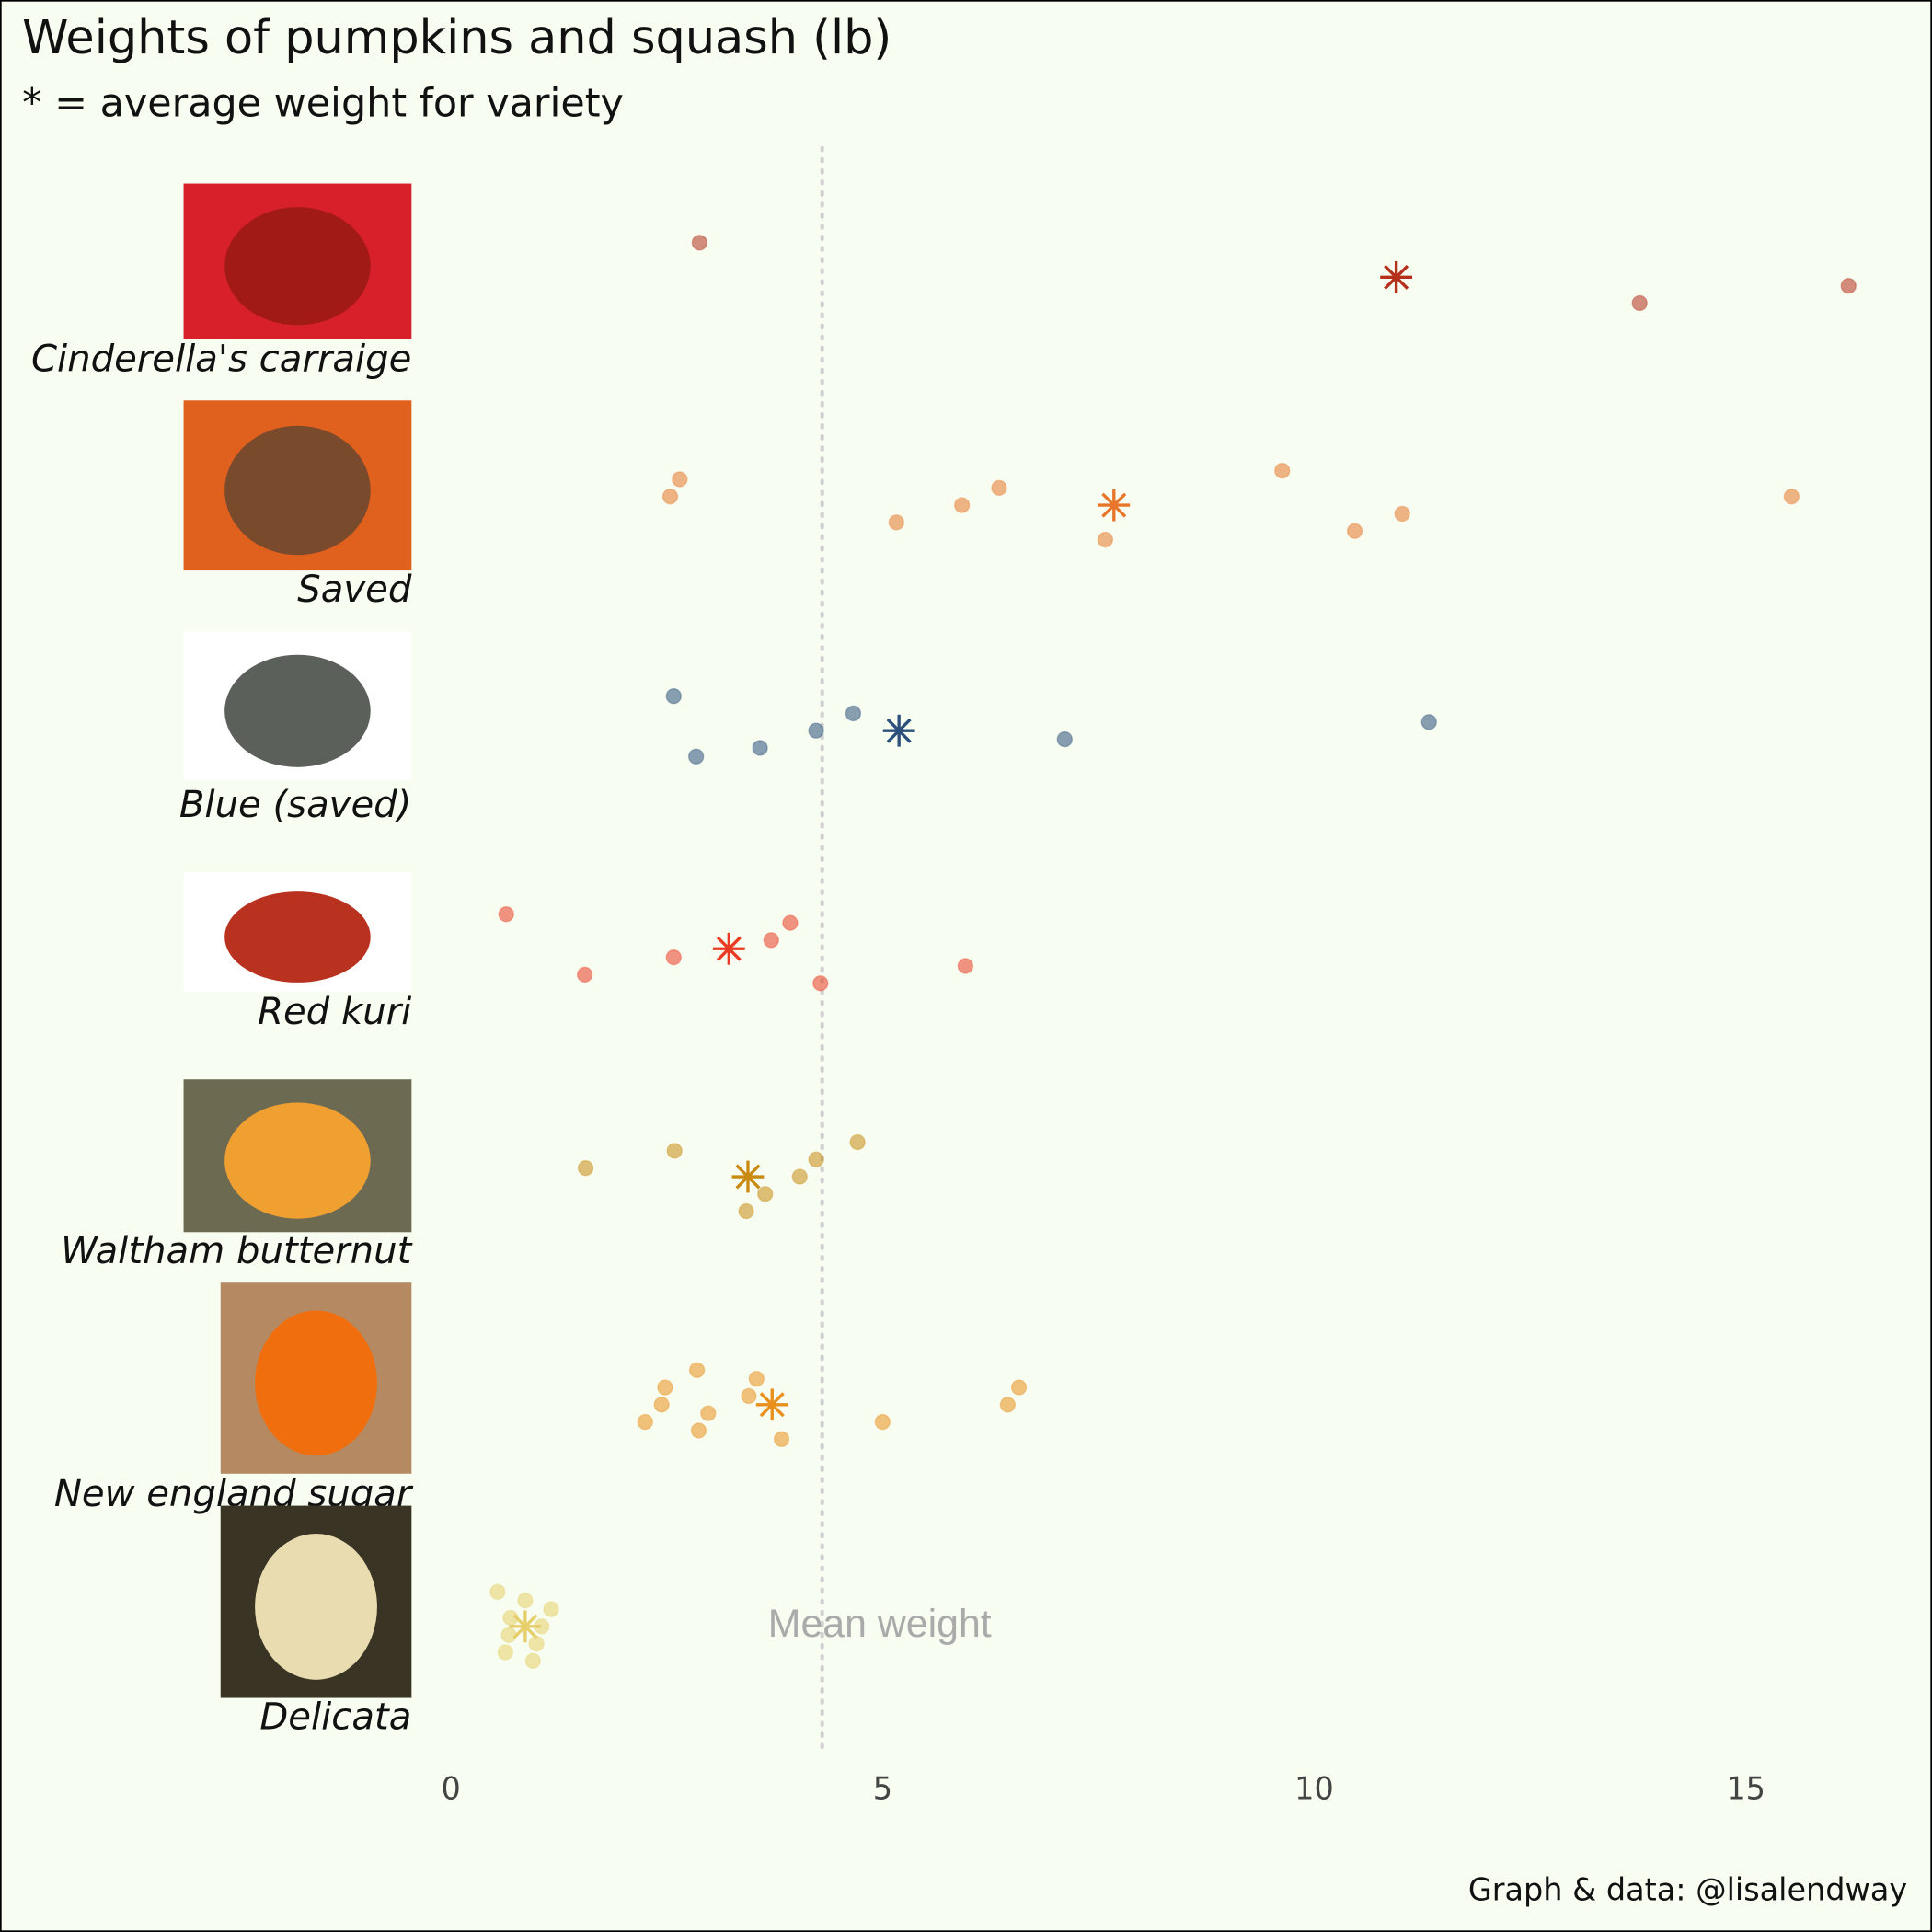  I want to click on annotation: Mean weight, so click(880, 1624).